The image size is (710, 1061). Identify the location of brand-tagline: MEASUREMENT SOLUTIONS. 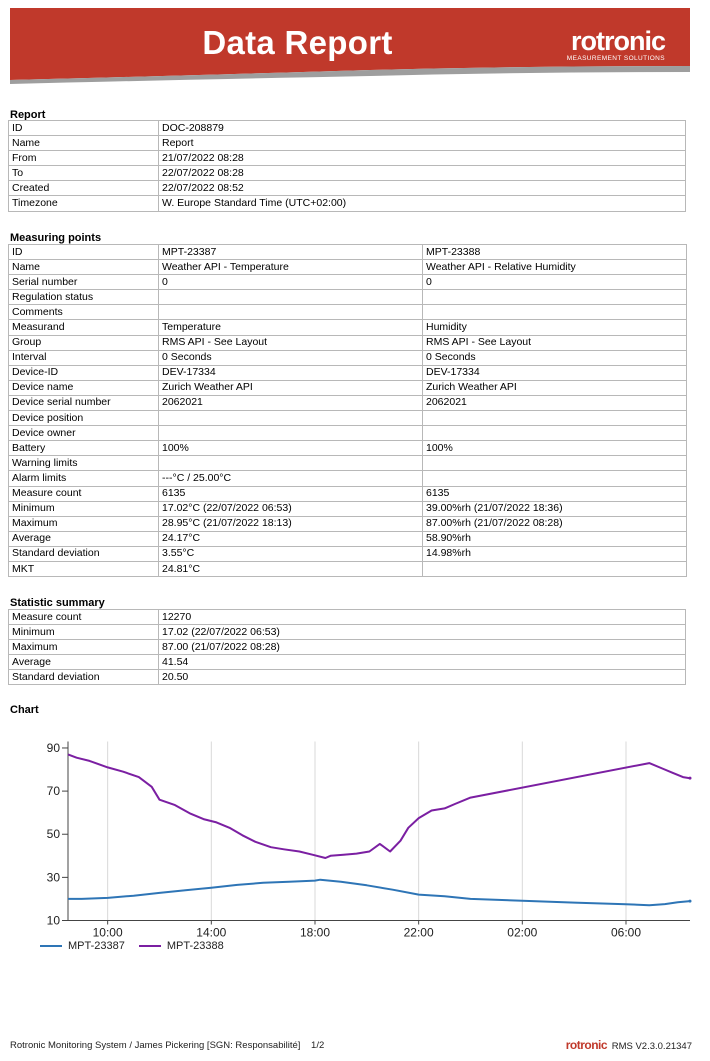
(615, 58).